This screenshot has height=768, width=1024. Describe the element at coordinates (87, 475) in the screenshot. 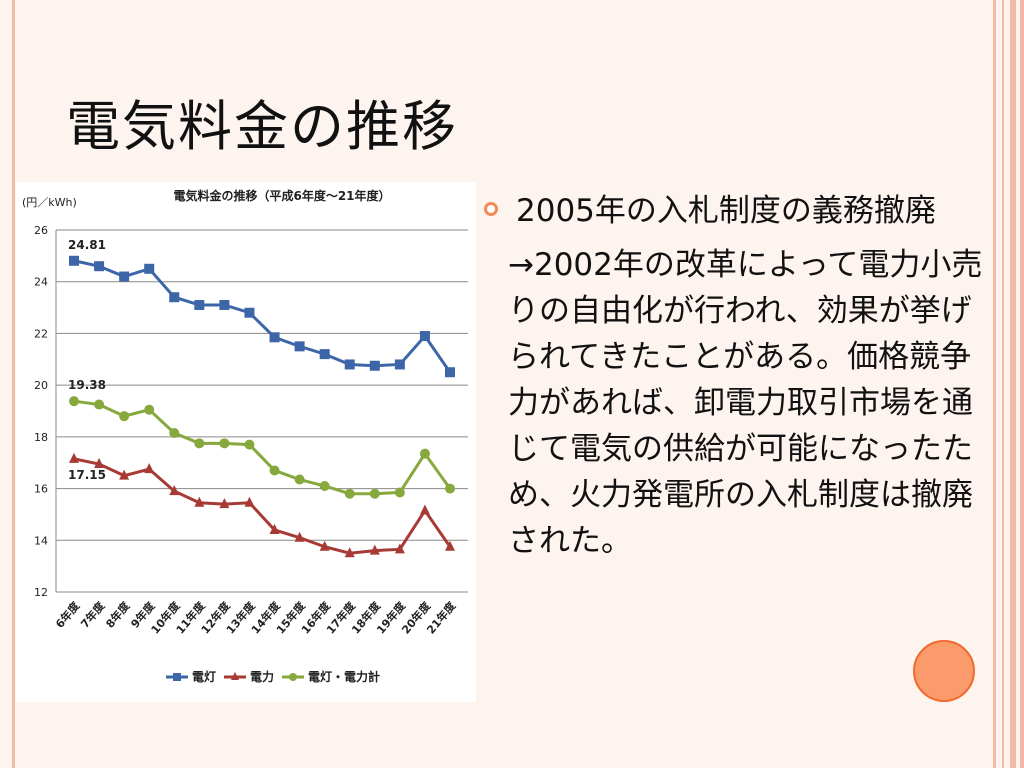

I see `data-label: 17.15` at that location.